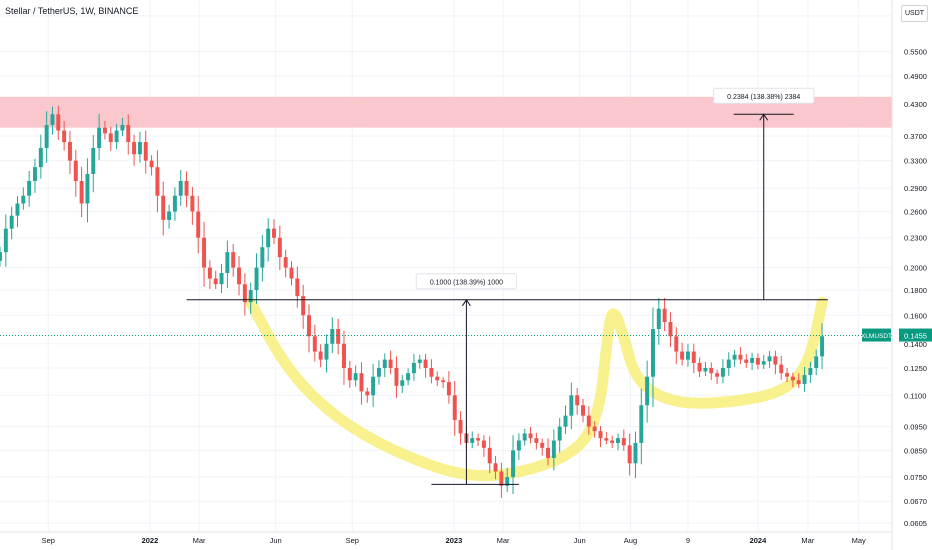 This screenshot has width=932, height=550. I want to click on measure-arrowhead, so click(466, 302).